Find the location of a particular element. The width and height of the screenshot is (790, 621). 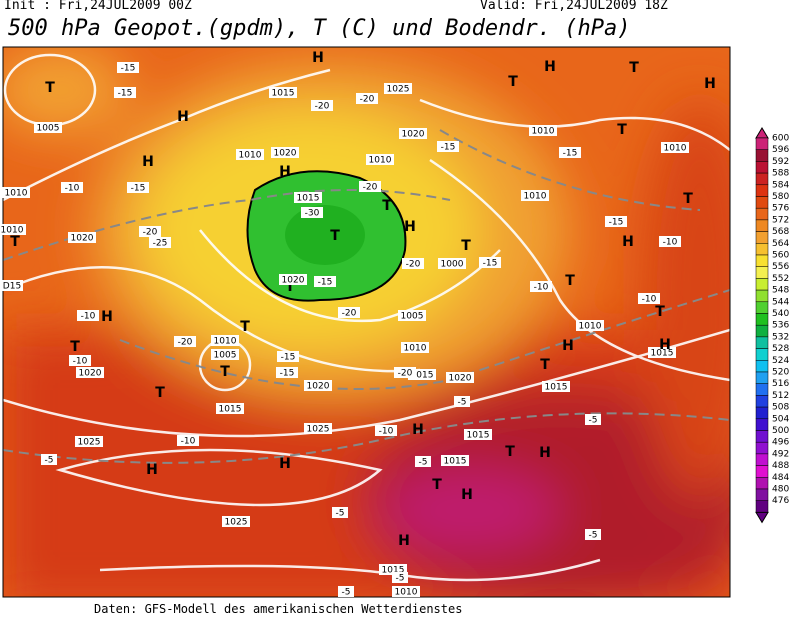

colorbar-tip-top is located at coordinates (762, 133).